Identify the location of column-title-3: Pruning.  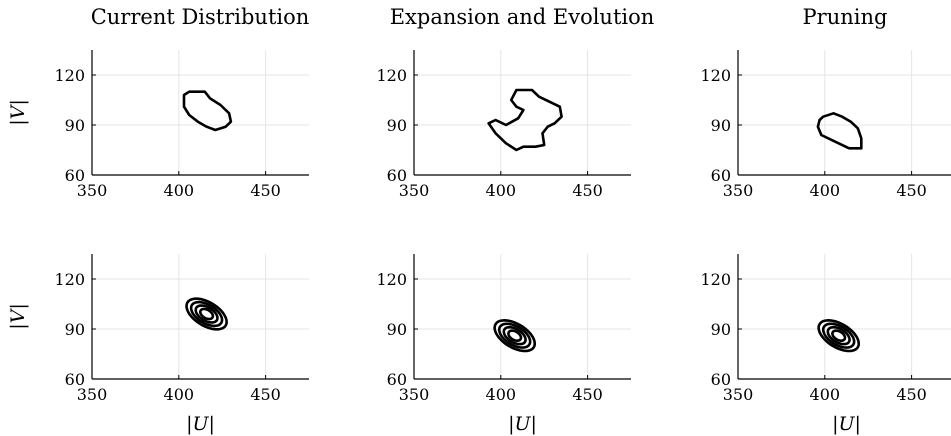
(845, 17).